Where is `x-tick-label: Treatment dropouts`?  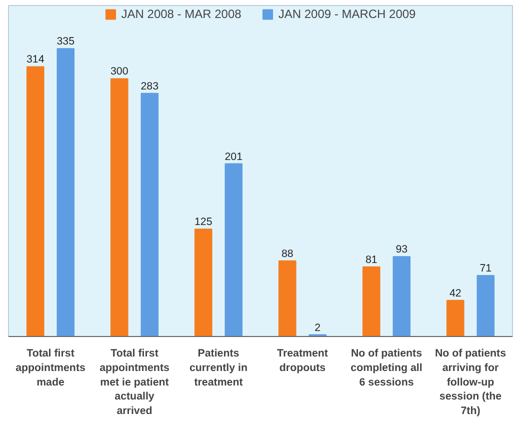 x-tick-label: Treatment dropouts is located at coordinates (302, 361).